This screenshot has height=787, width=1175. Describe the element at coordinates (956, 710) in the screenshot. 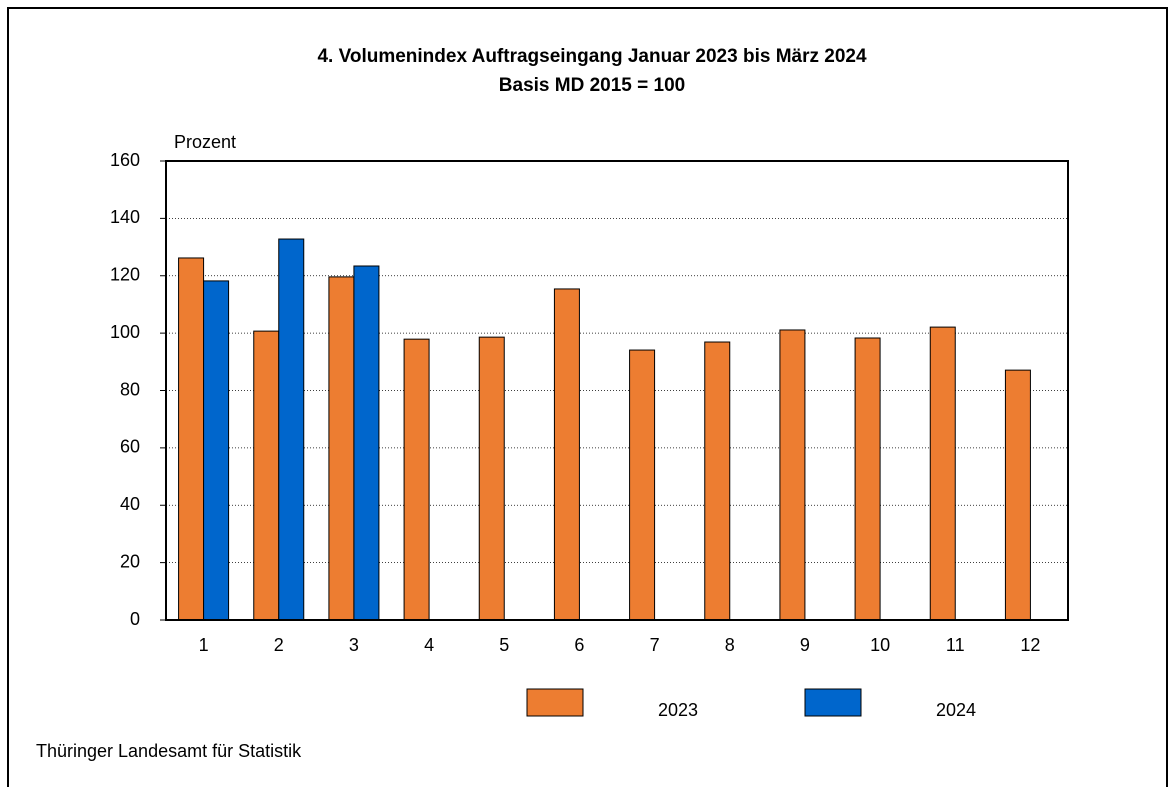

I see `legend-label: 2024` at that location.